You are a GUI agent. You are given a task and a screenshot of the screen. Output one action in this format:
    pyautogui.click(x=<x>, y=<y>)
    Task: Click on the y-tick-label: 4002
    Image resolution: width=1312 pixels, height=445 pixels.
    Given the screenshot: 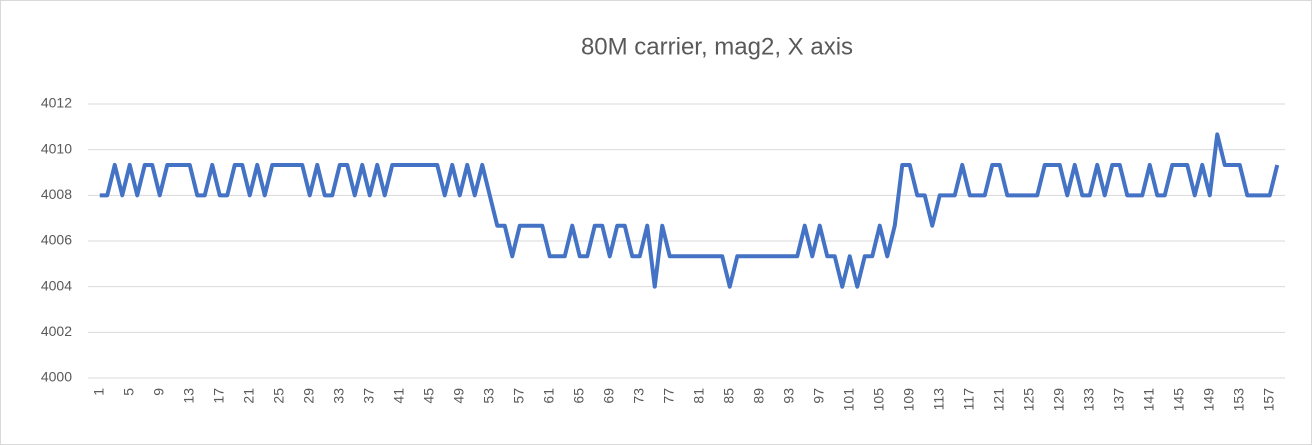 What is the action you would take?
    pyautogui.click(x=56, y=331)
    